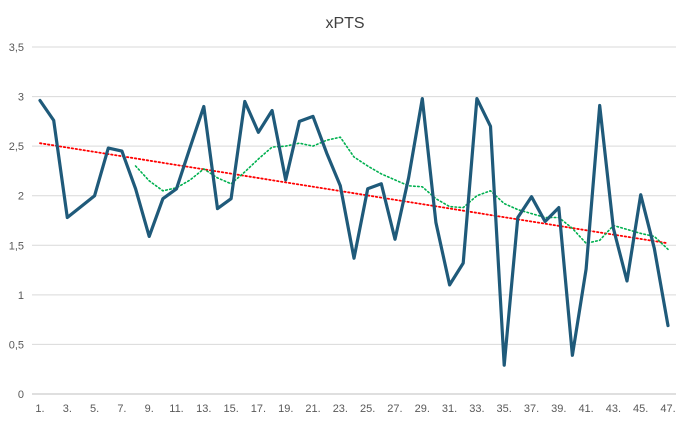 The image size is (690, 424). I want to click on x-tick-label: 39., so click(558, 409).